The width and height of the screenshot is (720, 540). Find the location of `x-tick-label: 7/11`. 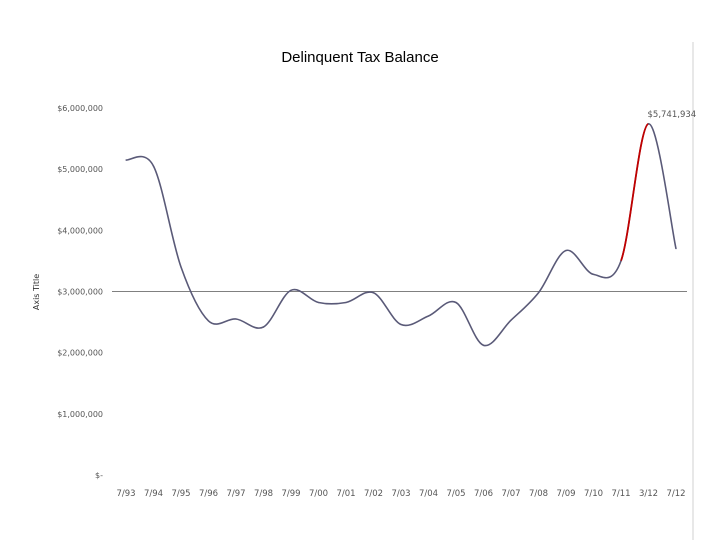

x-tick-label: 7/11 is located at coordinates (620, 494).